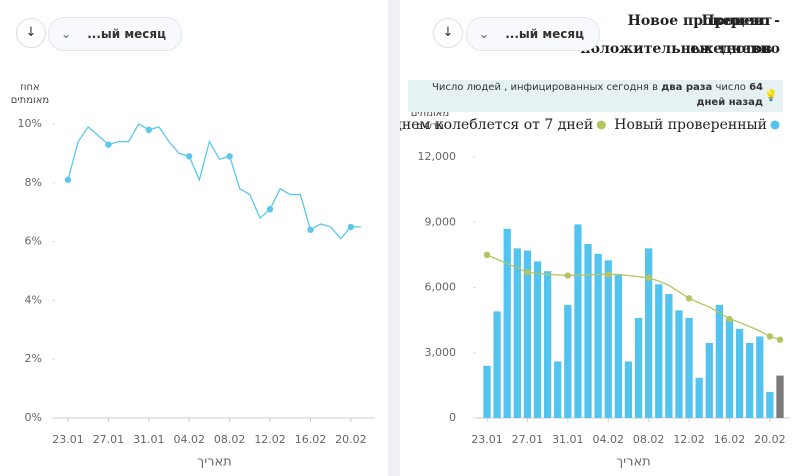 This screenshot has width=800, height=476. Describe the element at coordinates (33, 358) in the screenshot. I see `y-tick-label: 2%` at that location.